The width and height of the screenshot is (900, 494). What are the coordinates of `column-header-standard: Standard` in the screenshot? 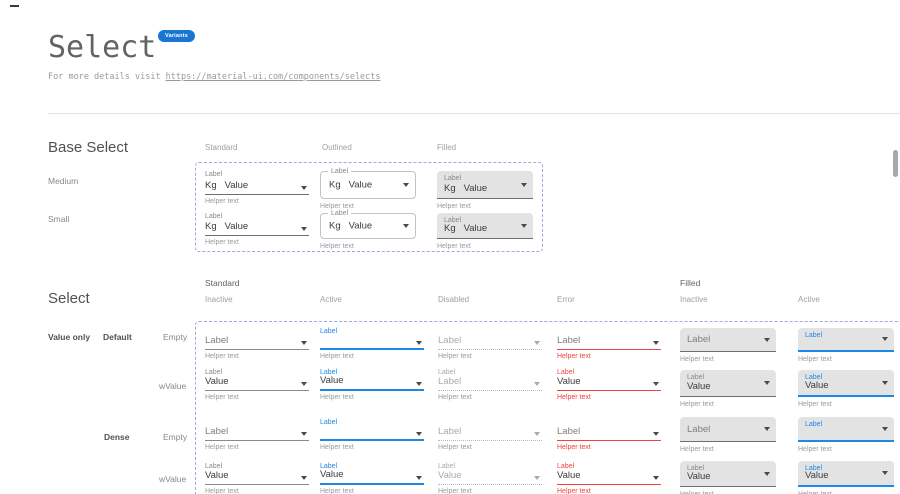 It's located at (221, 147).